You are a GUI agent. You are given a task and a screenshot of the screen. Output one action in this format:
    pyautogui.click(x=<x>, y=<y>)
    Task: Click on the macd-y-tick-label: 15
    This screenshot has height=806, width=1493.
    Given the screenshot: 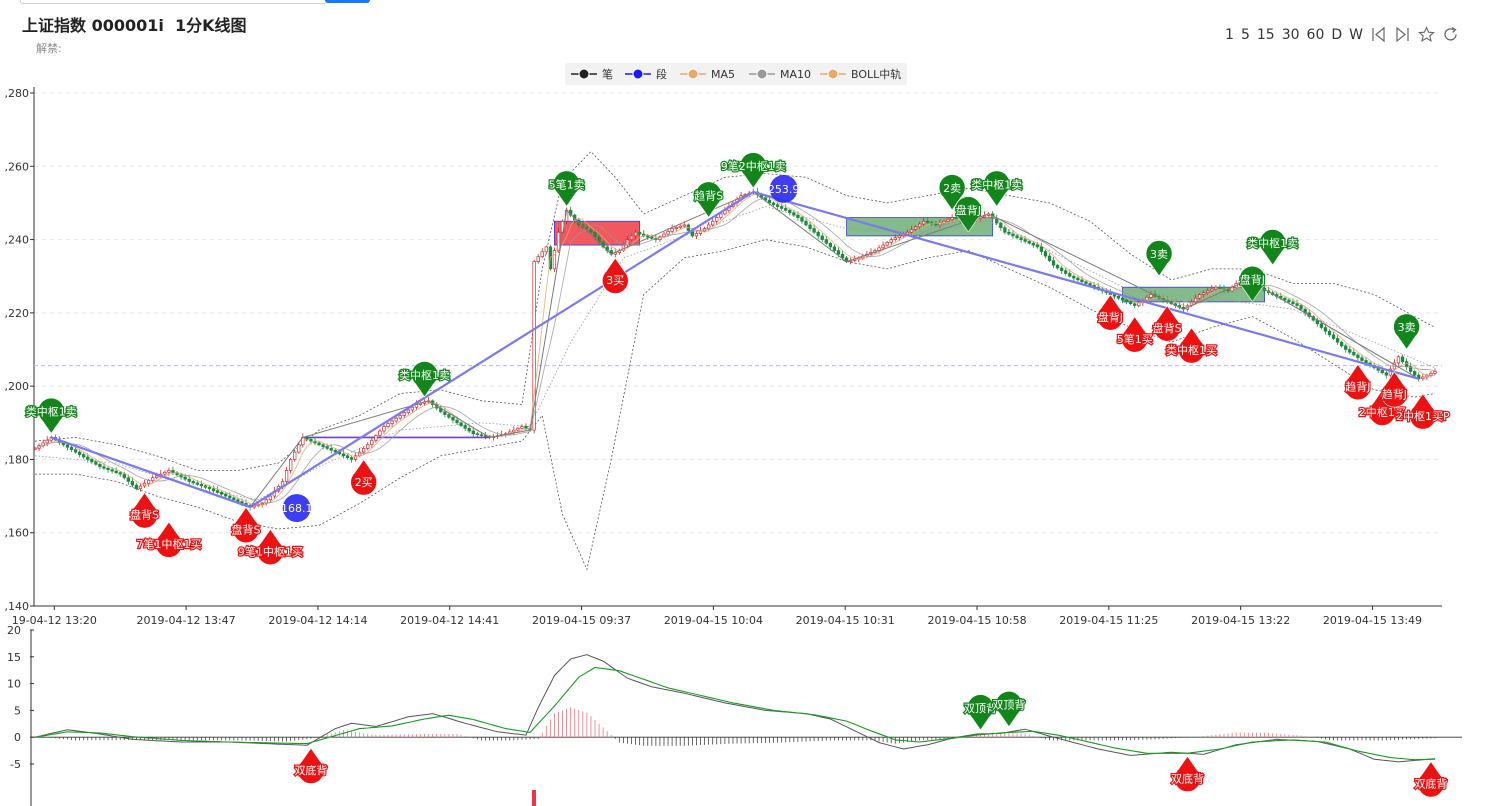 What is the action you would take?
    pyautogui.click(x=14, y=657)
    